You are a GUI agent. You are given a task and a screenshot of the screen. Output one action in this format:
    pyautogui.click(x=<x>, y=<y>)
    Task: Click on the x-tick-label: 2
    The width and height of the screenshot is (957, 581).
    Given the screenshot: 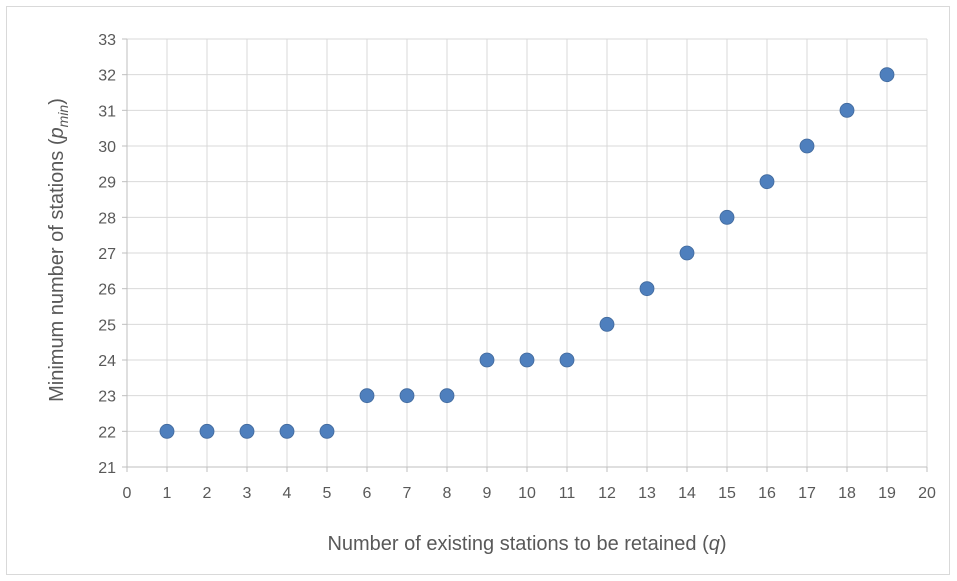 What is the action you would take?
    pyautogui.click(x=207, y=493)
    